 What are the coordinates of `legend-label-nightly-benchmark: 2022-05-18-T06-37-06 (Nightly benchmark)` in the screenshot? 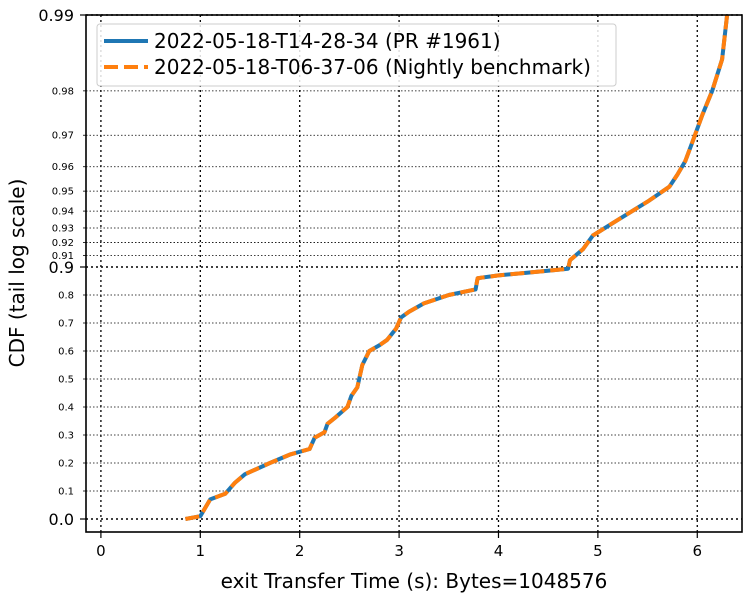 It's located at (372, 67).